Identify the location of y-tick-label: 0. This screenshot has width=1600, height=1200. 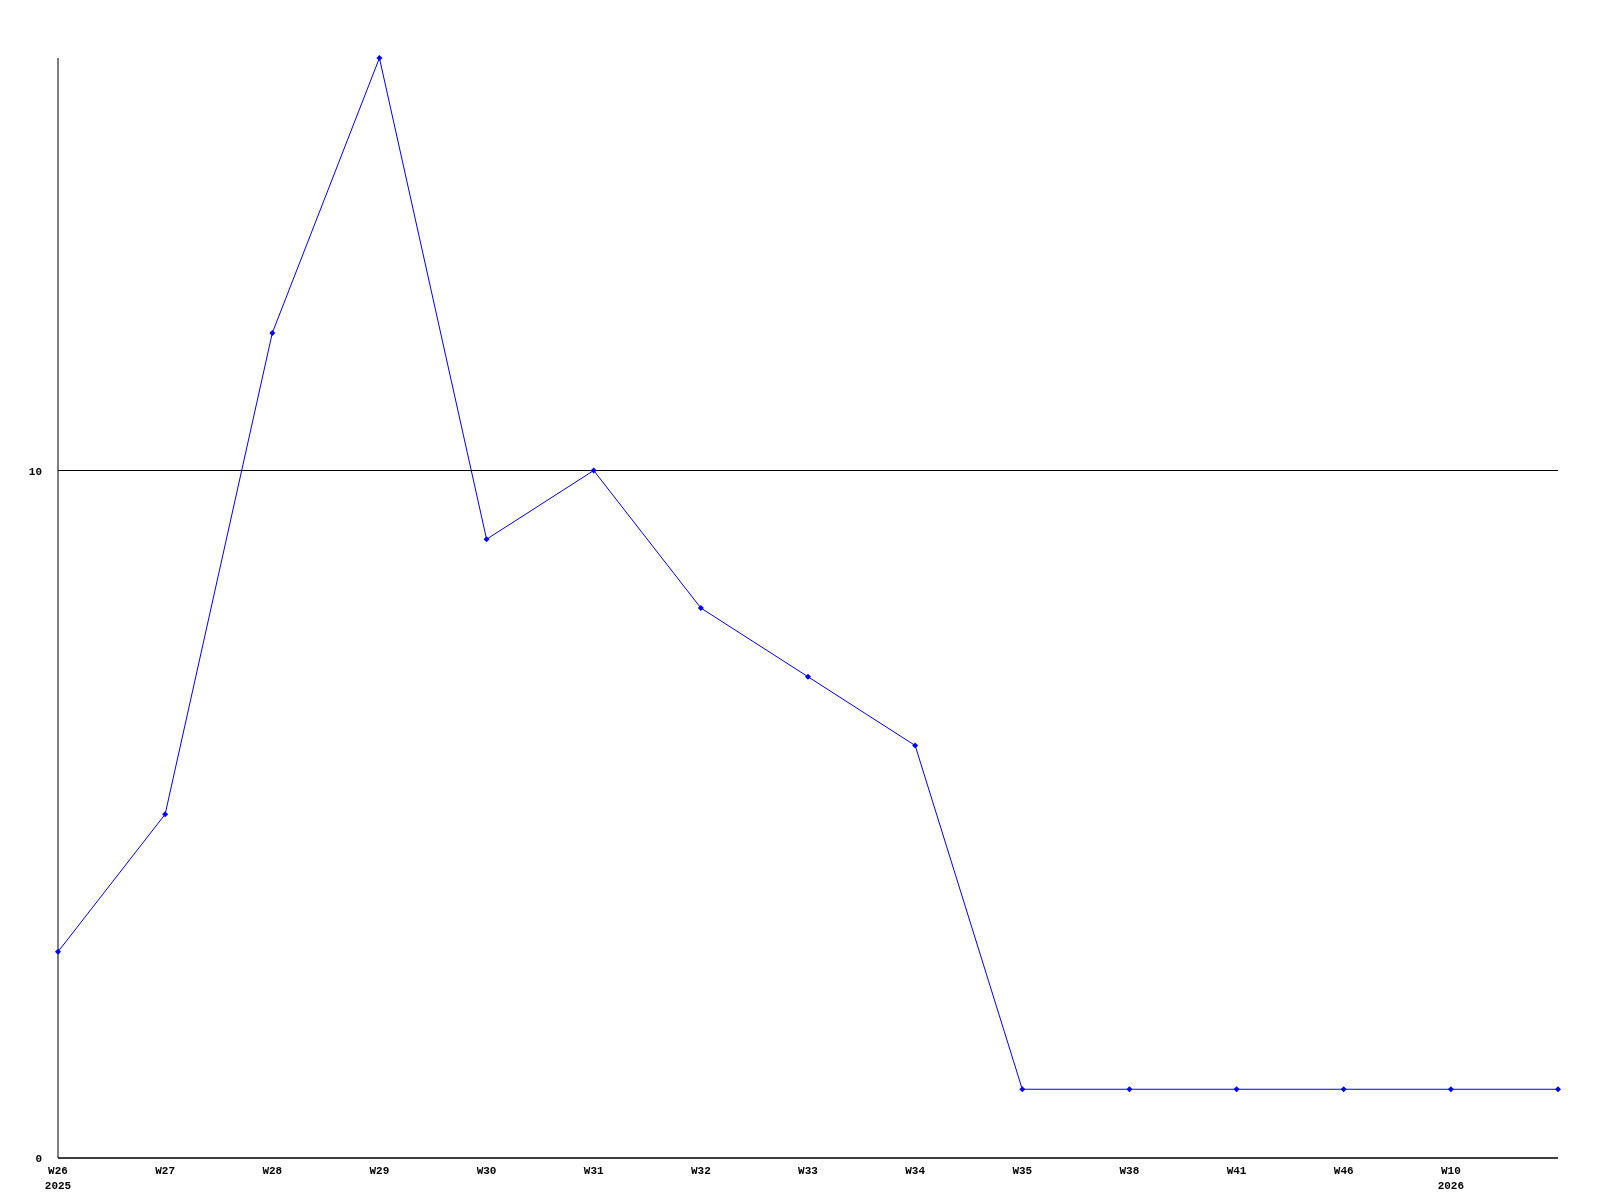
(38, 1159).